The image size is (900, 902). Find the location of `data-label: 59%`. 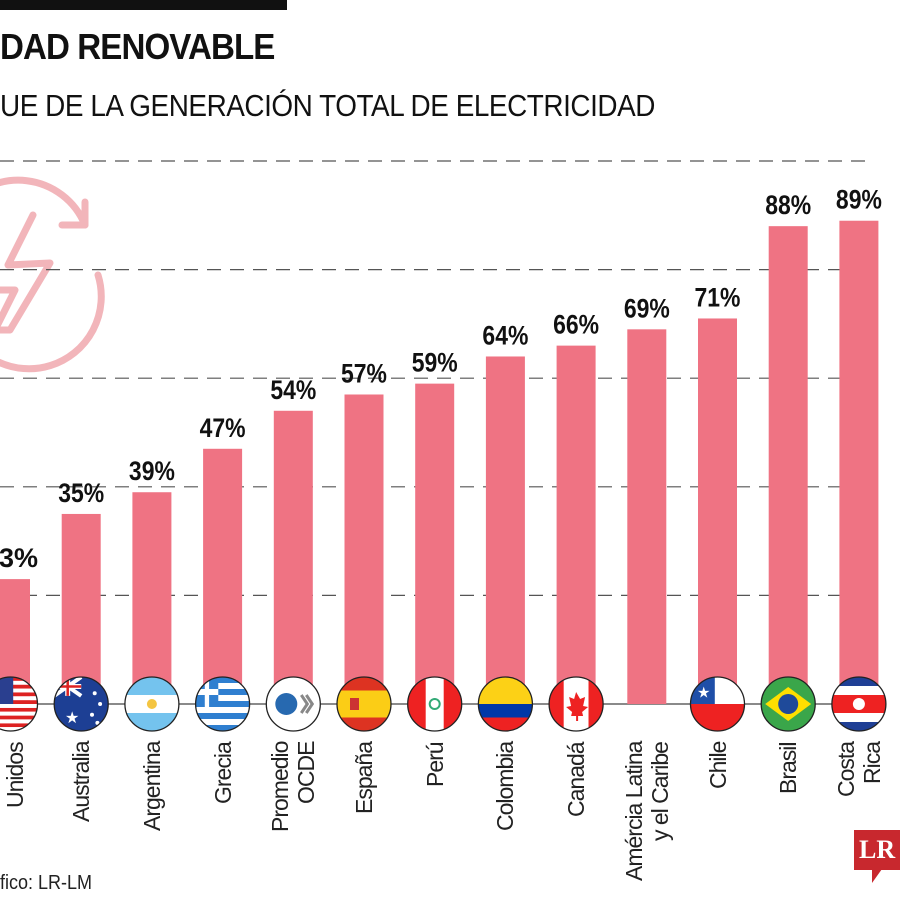

data-label: 59% is located at coordinates (435, 363).